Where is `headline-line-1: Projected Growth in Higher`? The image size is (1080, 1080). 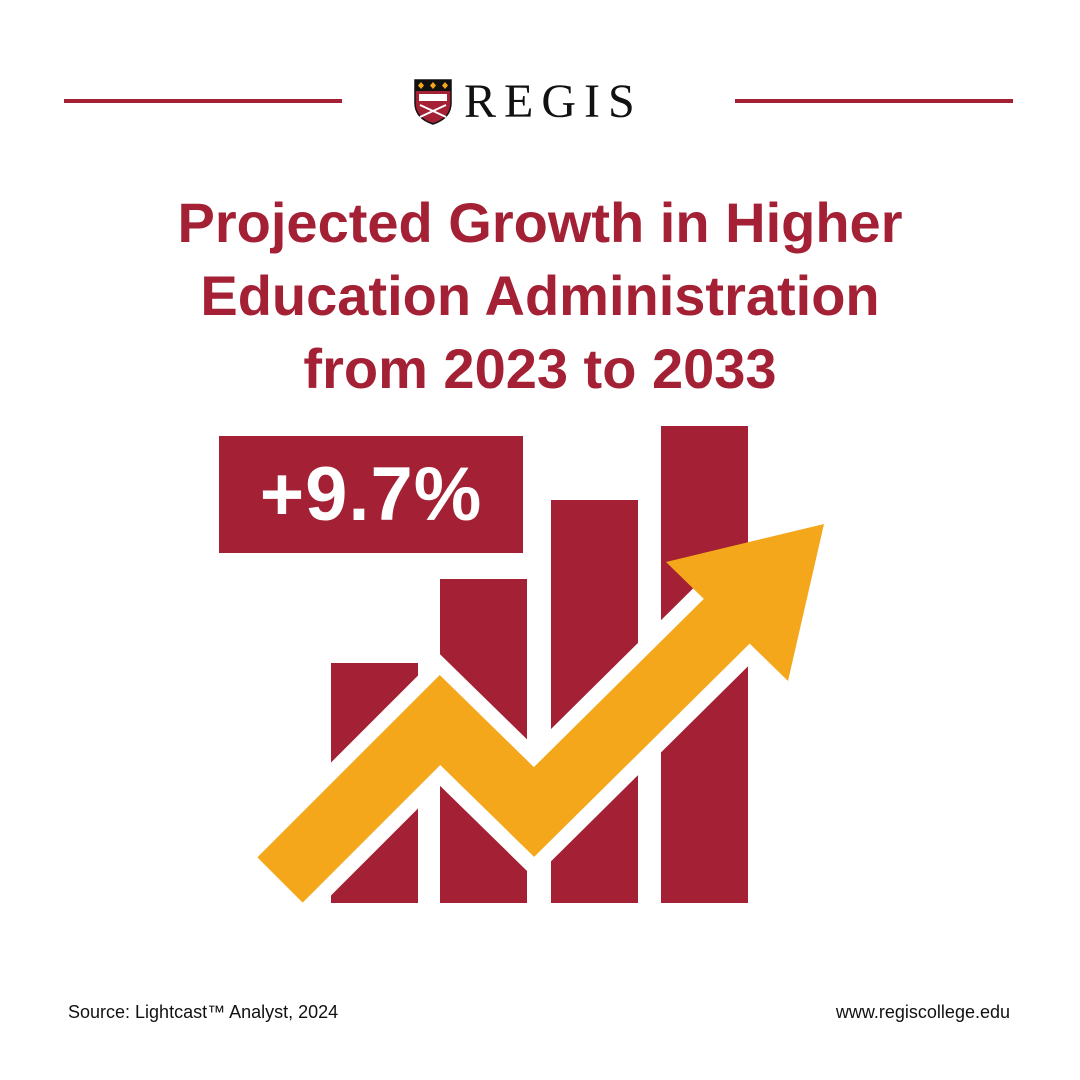 headline-line-1: Projected Growth in Higher is located at coordinates (540, 222).